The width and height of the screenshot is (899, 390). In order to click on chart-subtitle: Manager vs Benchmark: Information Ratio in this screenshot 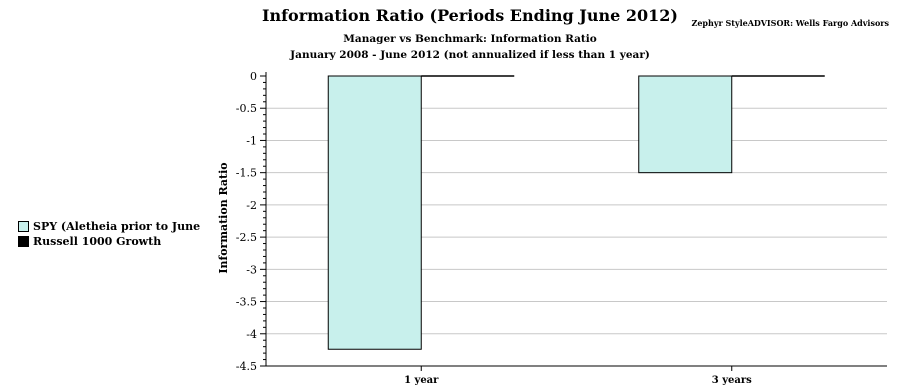, I will do `click(470, 39)`.